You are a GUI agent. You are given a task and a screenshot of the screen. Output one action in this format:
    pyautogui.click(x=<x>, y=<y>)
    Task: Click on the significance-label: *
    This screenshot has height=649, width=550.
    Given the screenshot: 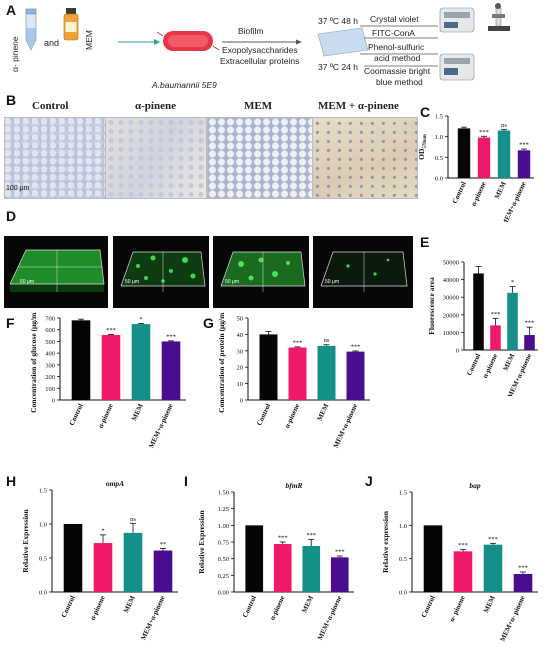 What is the action you would take?
    pyautogui.click(x=140, y=319)
    